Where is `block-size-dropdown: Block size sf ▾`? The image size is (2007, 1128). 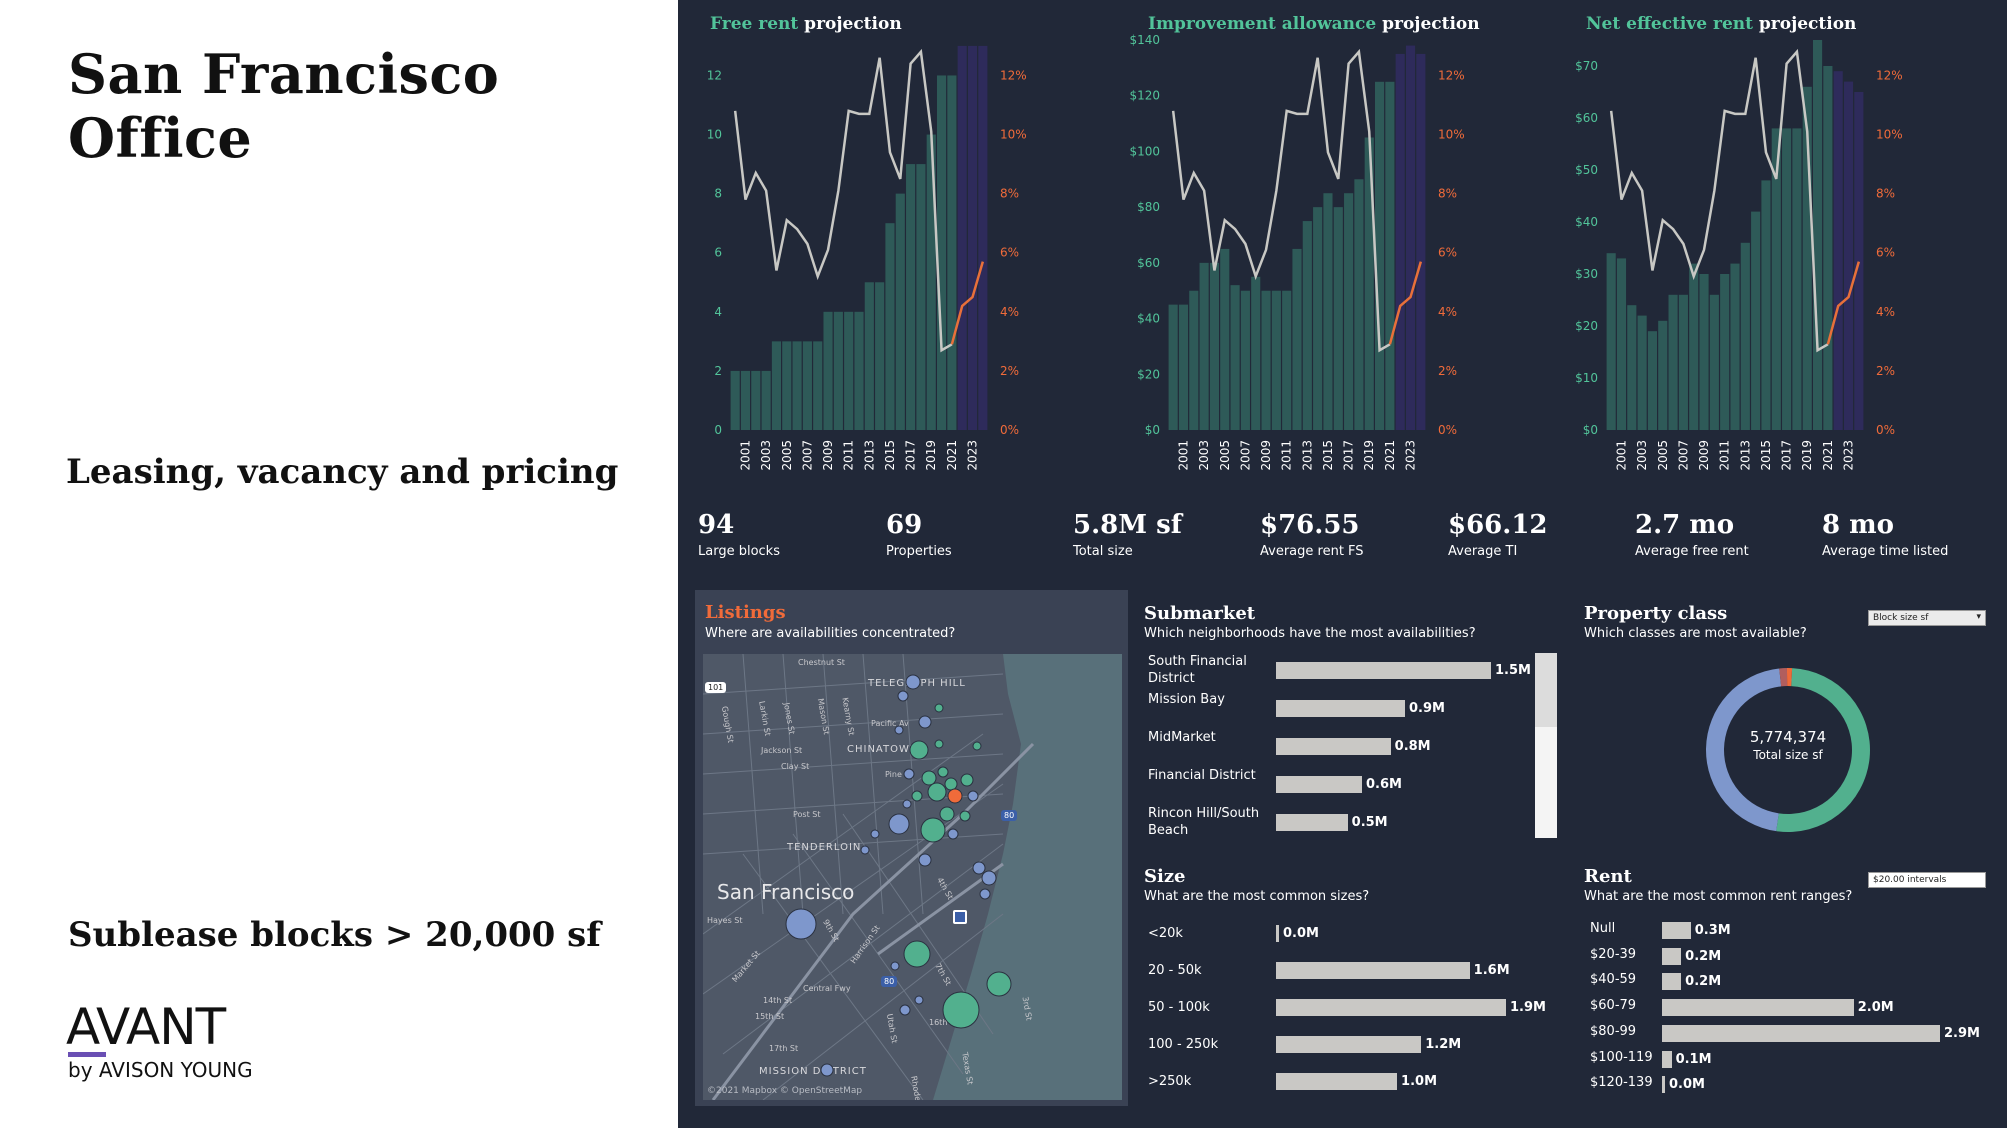
block-size-dropdown: Block size sf ▾ is located at coordinates (1927, 618).